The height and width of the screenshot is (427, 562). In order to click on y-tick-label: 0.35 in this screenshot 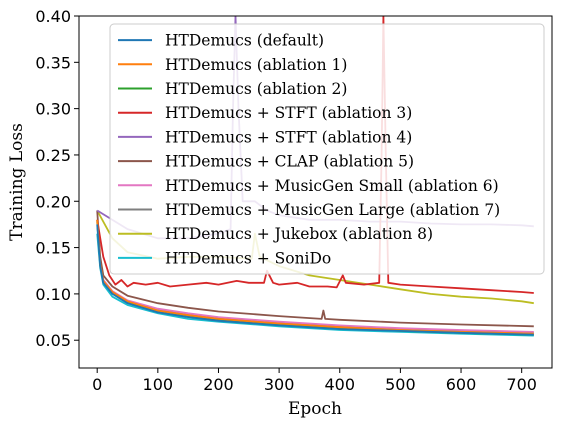, I will do `click(53, 62)`.